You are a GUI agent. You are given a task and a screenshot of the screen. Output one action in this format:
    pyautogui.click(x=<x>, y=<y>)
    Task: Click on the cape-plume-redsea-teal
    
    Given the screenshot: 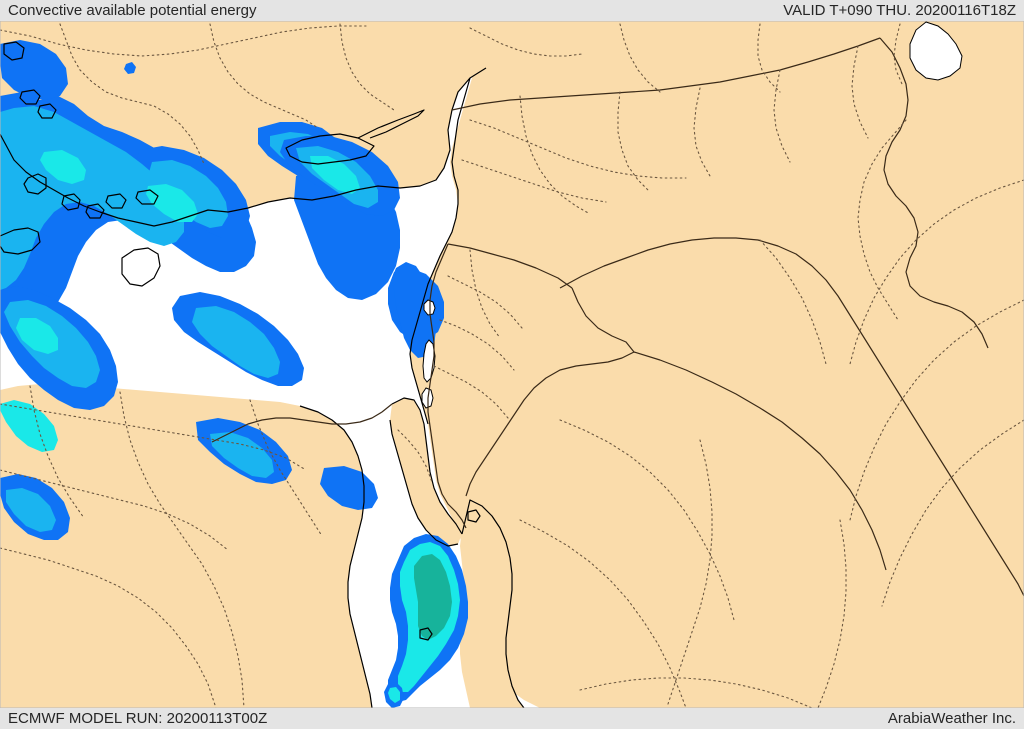 What is the action you would take?
    pyautogui.click(x=433, y=597)
    